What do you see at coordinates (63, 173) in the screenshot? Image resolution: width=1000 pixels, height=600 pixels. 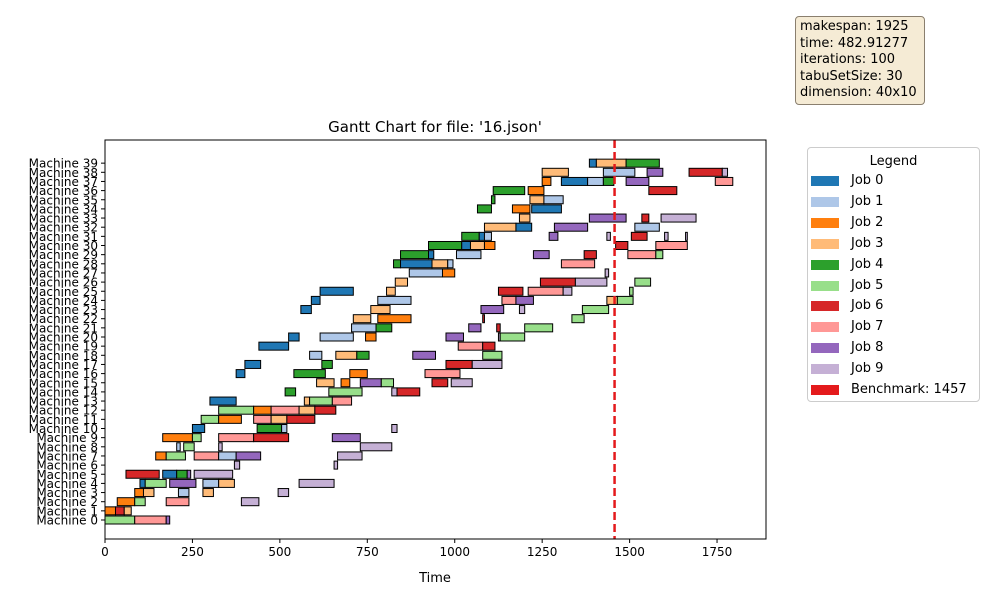 I see `y-tick-label: Machine 38` at bounding box center [63, 173].